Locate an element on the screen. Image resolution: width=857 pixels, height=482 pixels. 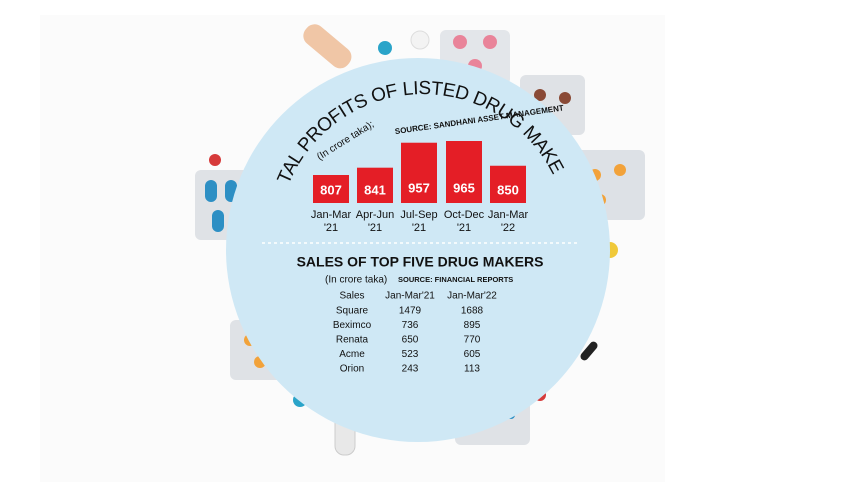
table-cell: Beximco is located at coordinates (352, 325).